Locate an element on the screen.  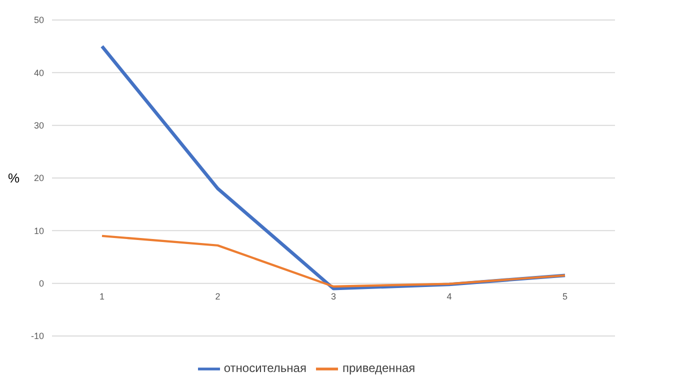
x-tick-label: 5 is located at coordinates (565, 296).